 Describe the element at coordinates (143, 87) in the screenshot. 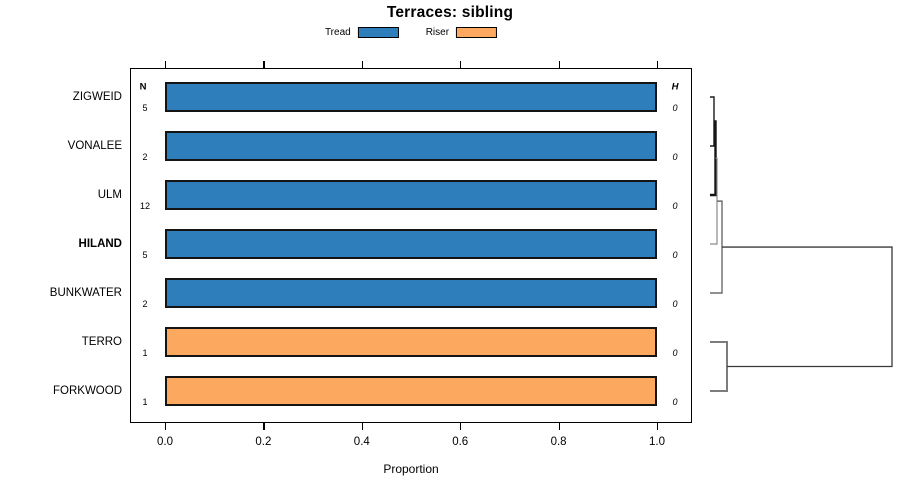

I see `n-column-header: N` at that location.